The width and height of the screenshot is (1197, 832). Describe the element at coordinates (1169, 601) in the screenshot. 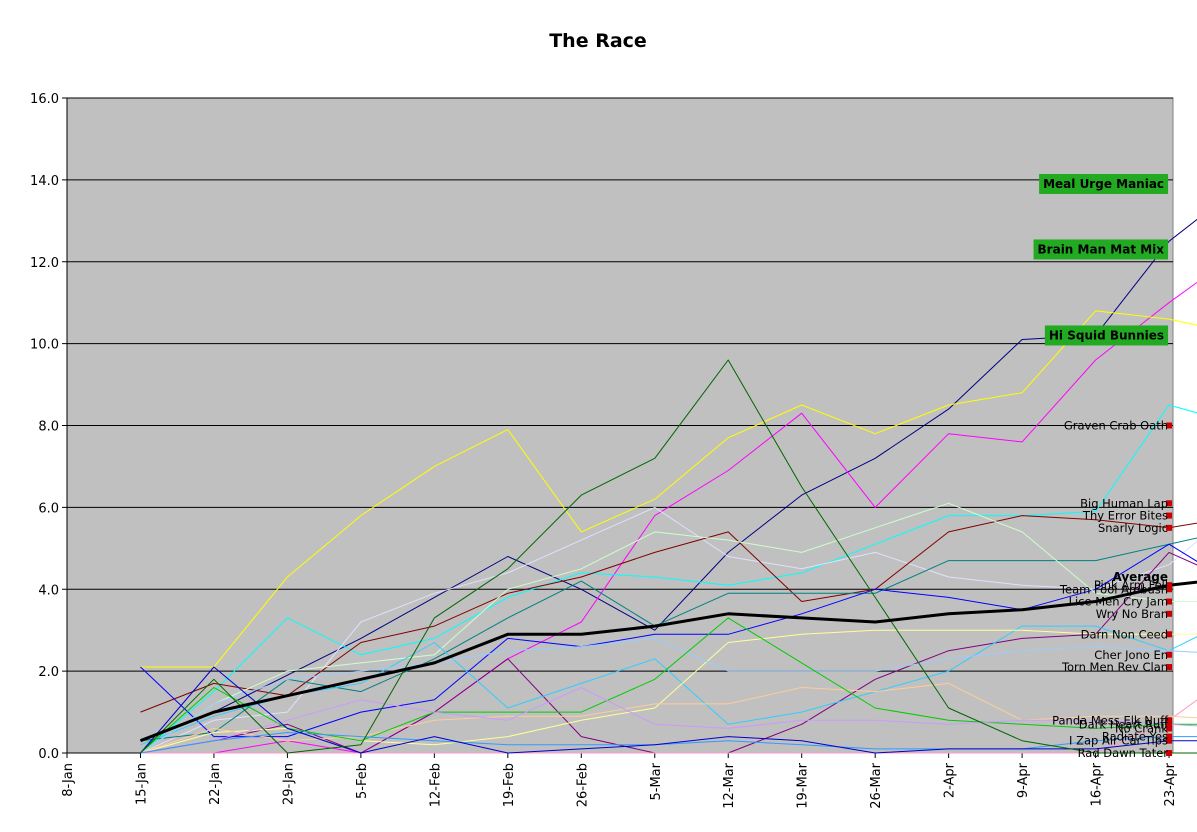

I see `end-marker-lice-men-cry-jam` at that location.